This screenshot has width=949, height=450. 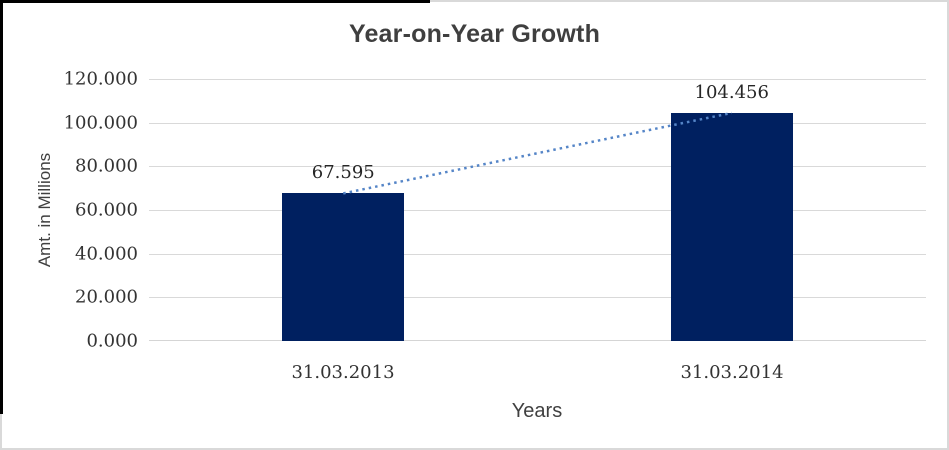 I want to click on x-category-label: 31.03.2013, so click(x=343, y=372).